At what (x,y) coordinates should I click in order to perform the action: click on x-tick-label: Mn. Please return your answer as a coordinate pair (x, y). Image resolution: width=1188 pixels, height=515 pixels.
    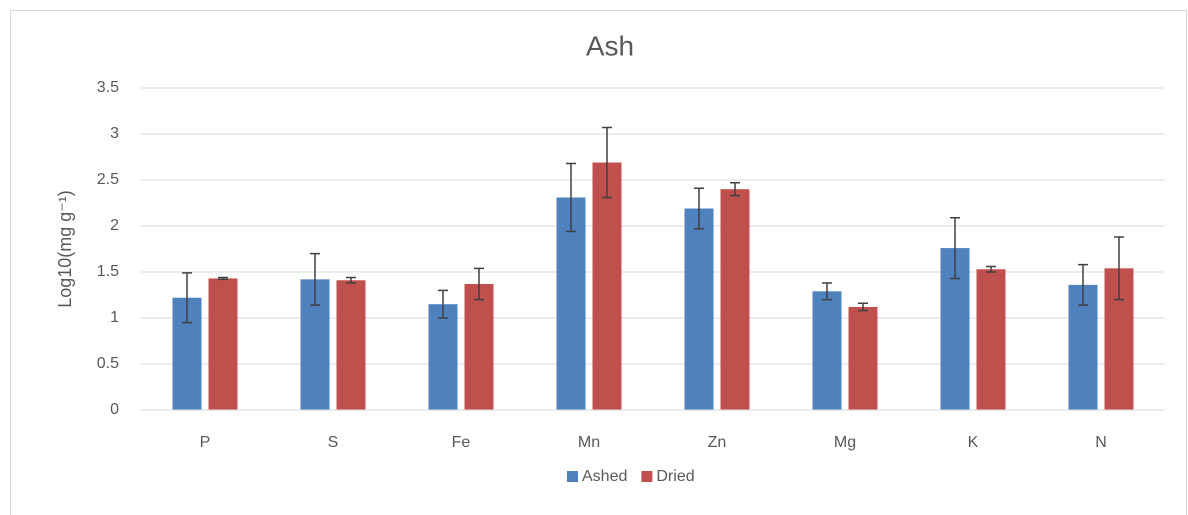
    Looking at the image, I should click on (589, 442).